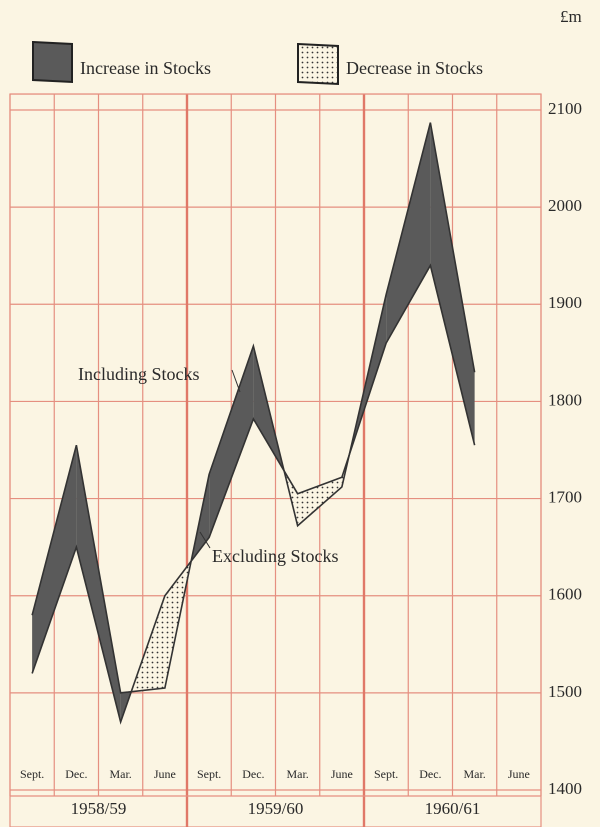  What do you see at coordinates (319, 501) in the screenshot?
I see `decrease-area` at bounding box center [319, 501].